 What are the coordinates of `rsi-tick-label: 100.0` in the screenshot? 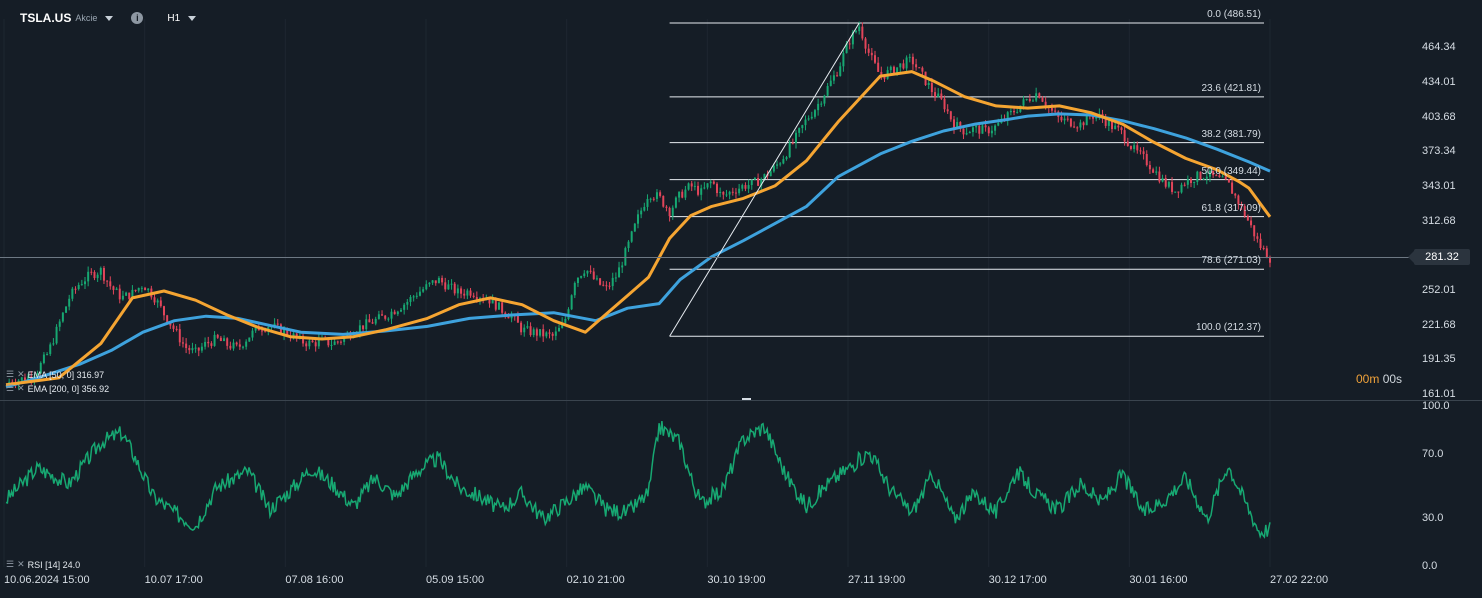 It's located at (1436, 406).